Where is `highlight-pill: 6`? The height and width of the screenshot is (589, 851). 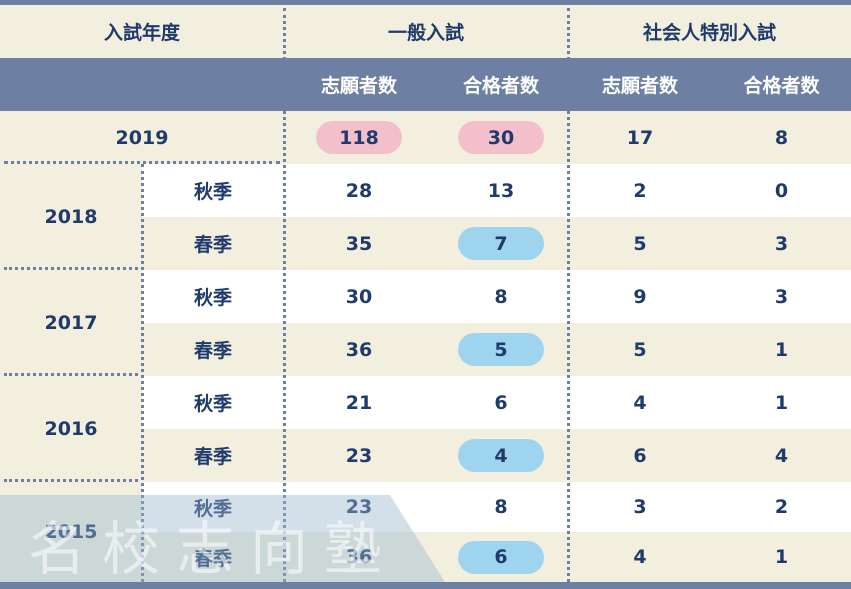 highlight-pill: 6 is located at coordinates (501, 557).